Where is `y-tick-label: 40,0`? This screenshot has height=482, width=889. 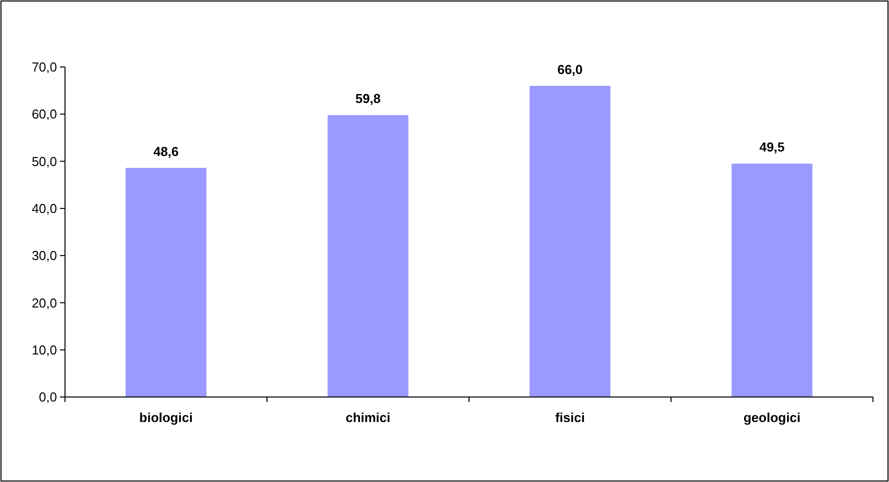 y-tick-label: 40,0 is located at coordinates (44, 208).